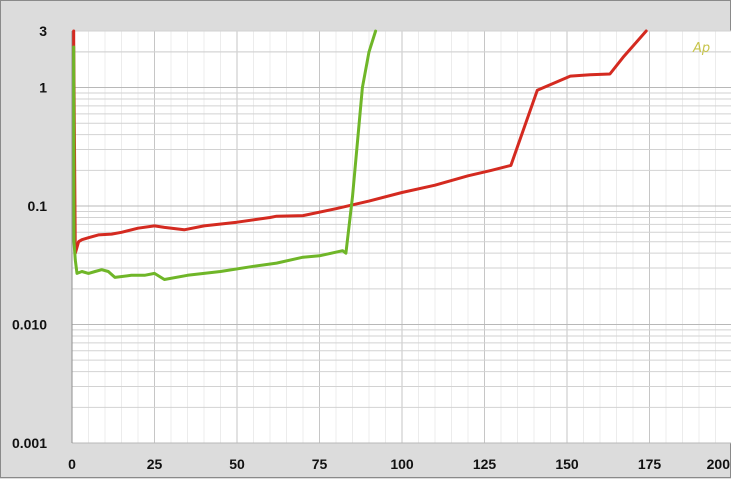 This screenshot has height=479, width=731. I want to click on y-tick-label: 3, so click(43, 31).